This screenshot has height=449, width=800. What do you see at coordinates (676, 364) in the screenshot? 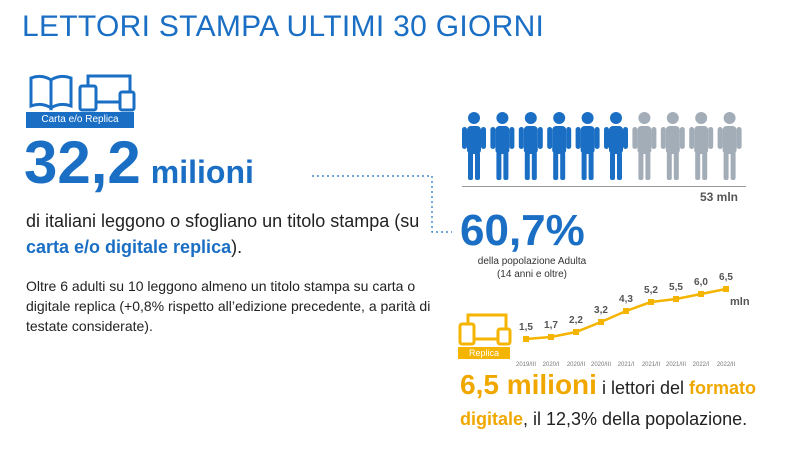
I see `x-tick-label: 2021/III` at bounding box center [676, 364].